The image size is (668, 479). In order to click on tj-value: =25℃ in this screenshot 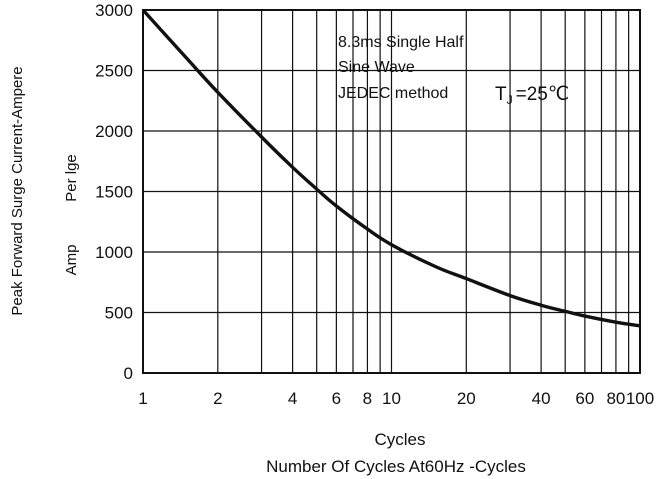, I will do `click(543, 94)`.